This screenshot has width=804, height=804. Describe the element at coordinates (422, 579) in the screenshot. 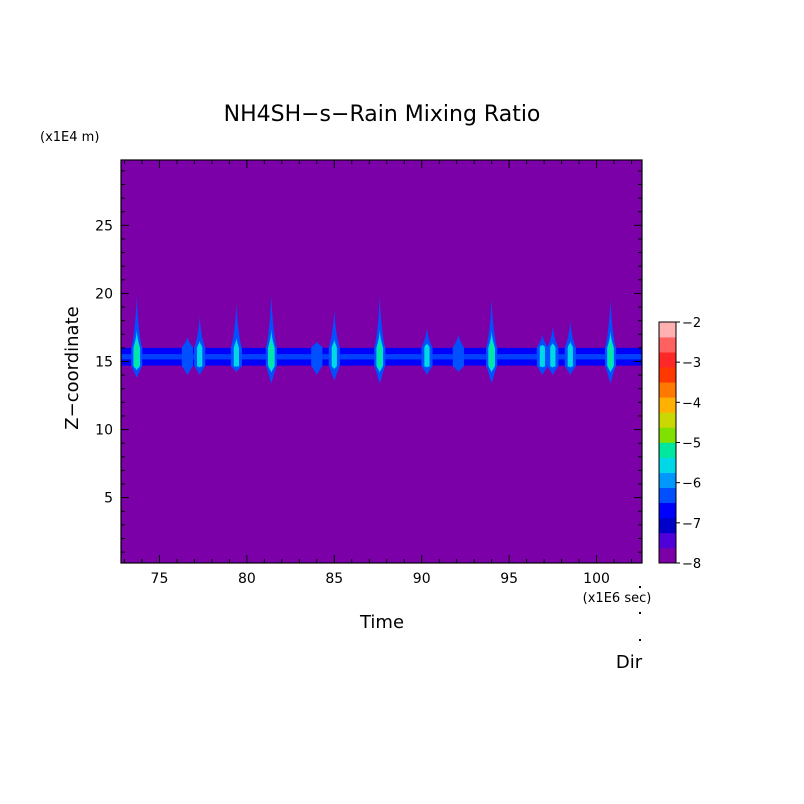

I see `x-tick-label: 90` at that location.